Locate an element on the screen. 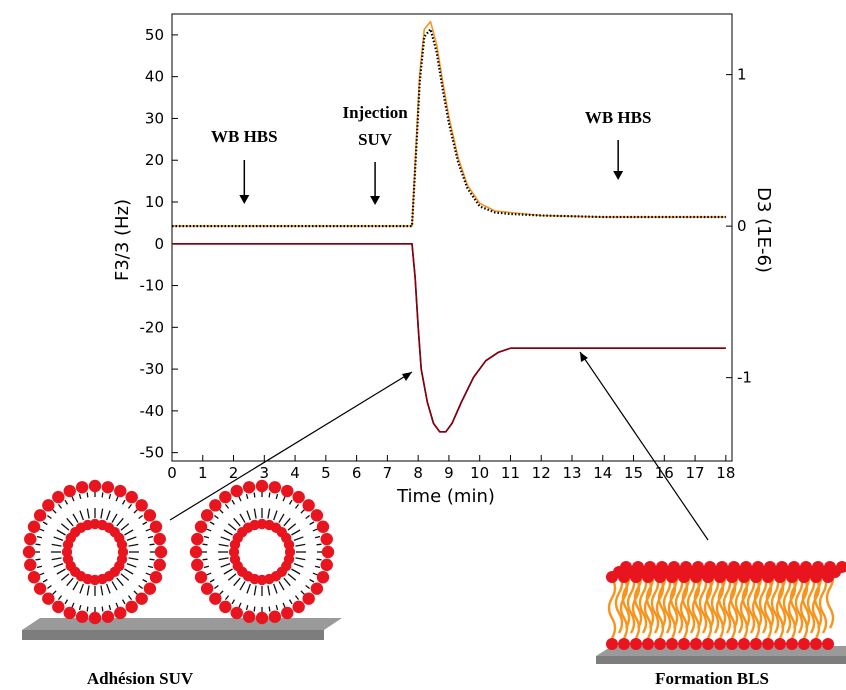 The width and height of the screenshot is (846, 690). caption-adhesion: Adhésion SUV is located at coordinates (140, 678).